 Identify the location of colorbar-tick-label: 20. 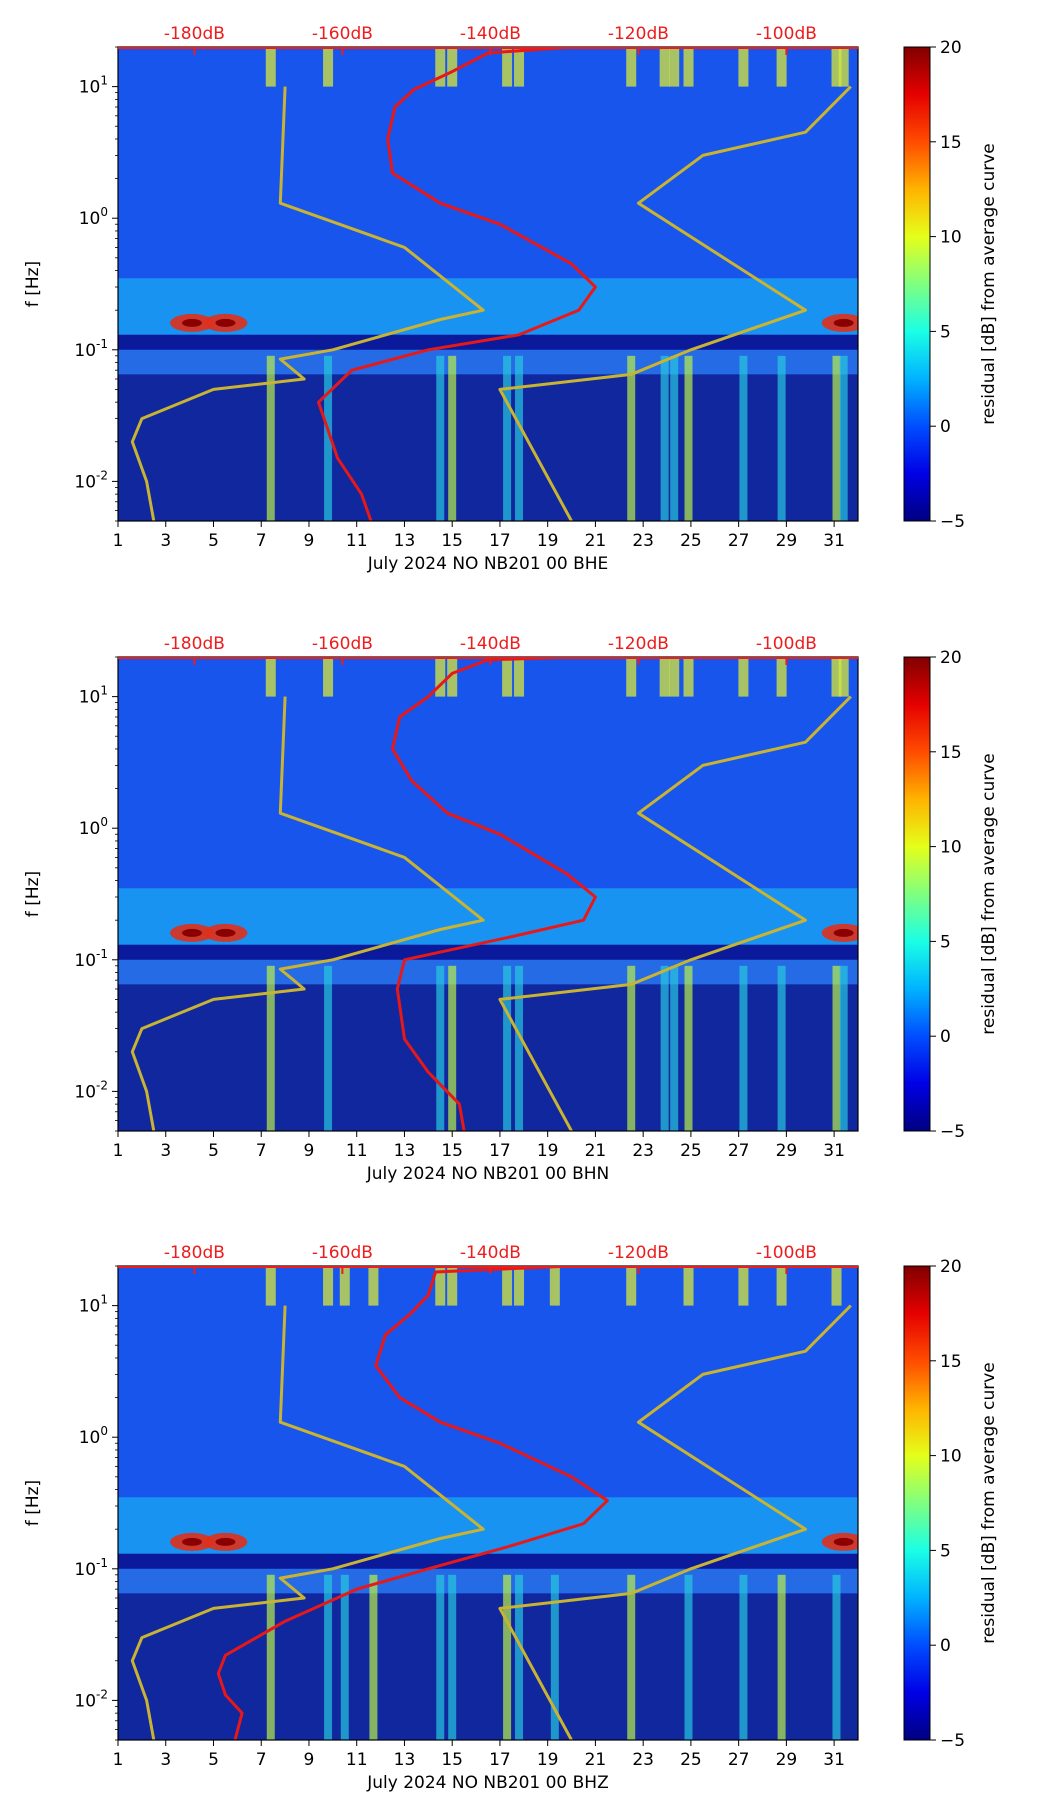
(951, 48).